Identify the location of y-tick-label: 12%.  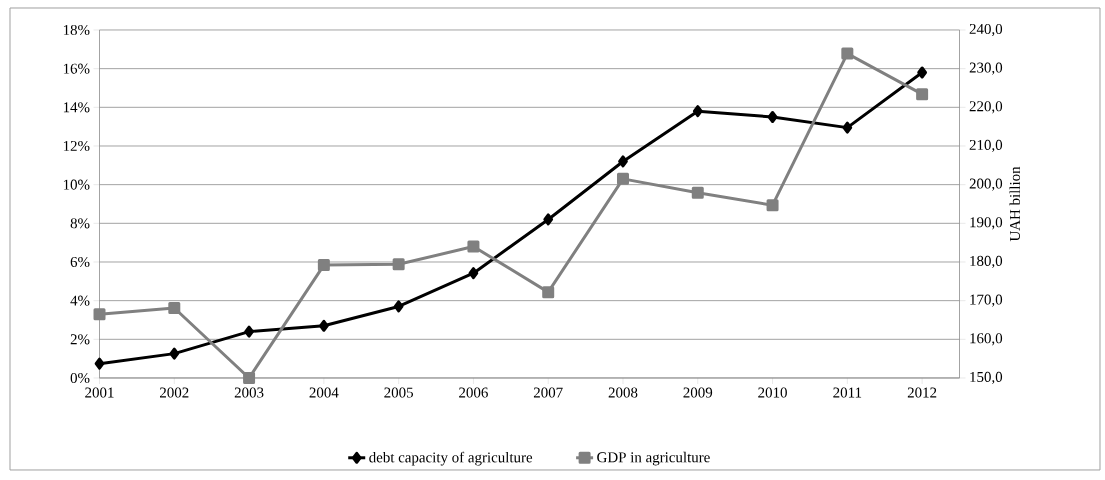
(76, 146).